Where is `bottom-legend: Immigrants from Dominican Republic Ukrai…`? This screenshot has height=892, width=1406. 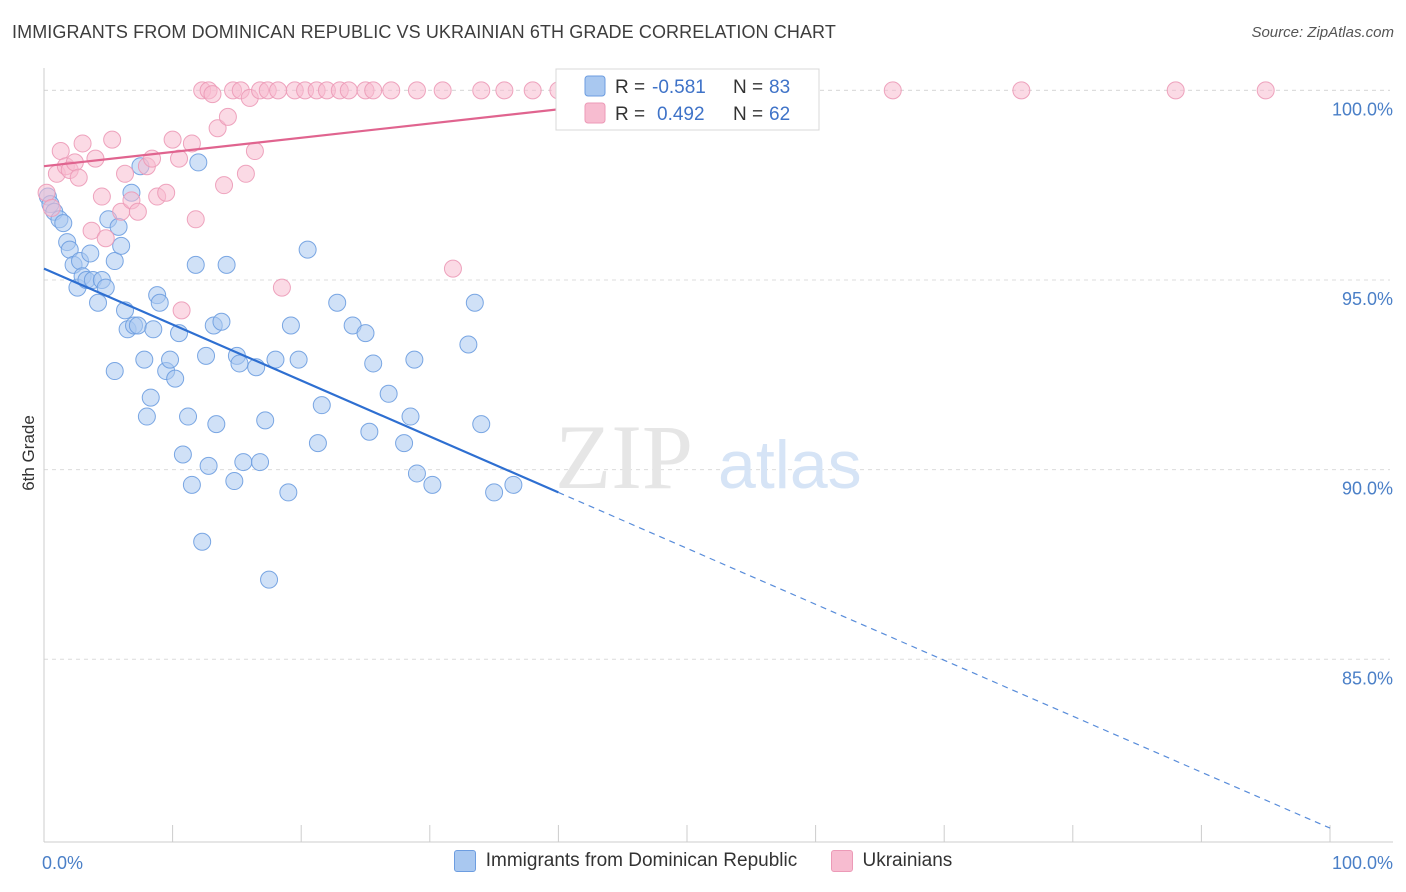
bottom-legend: Immigrants from Dominican Republic Ukrai… is located at coordinates (703, 864).